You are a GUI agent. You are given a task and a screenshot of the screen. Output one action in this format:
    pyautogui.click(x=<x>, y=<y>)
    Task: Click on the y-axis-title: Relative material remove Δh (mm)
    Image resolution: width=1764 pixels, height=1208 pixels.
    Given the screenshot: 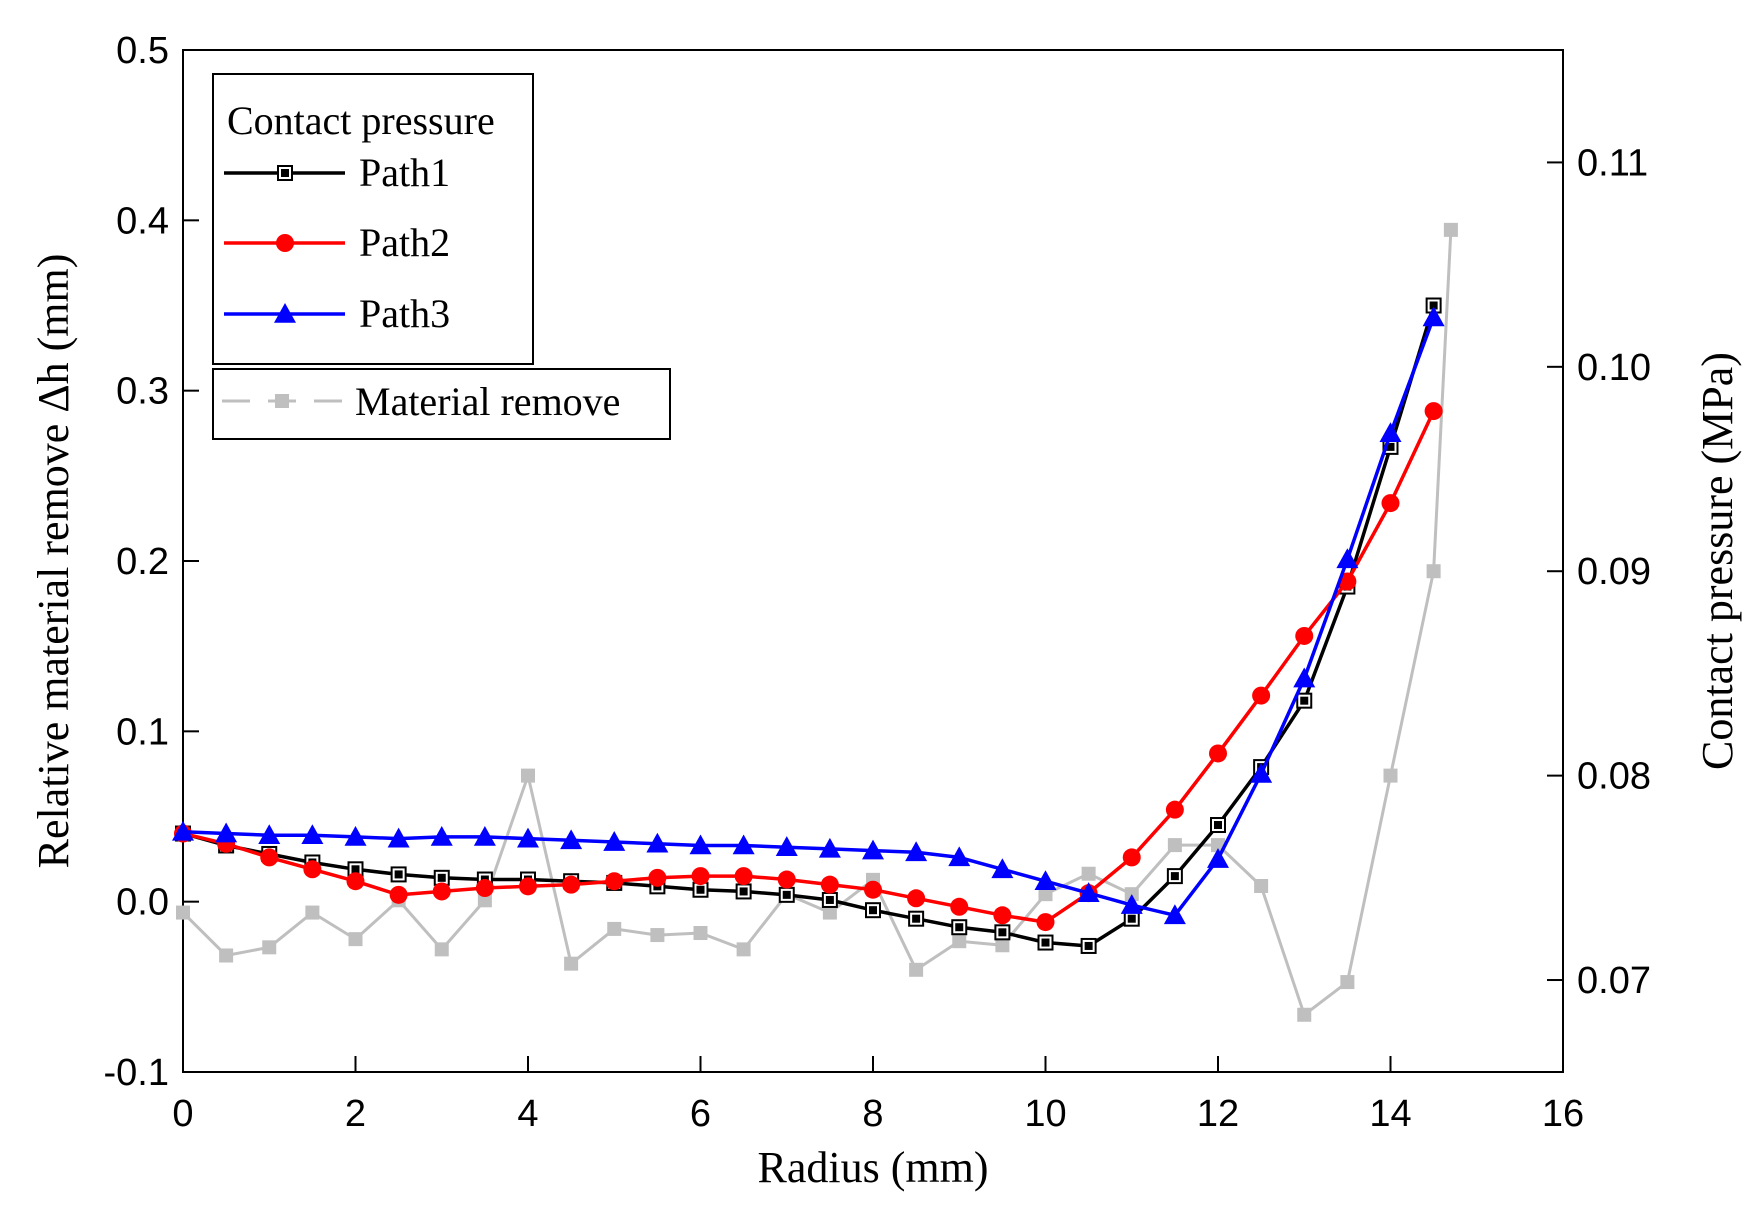 What is the action you would take?
    pyautogui.click(x=53, y=561)
    